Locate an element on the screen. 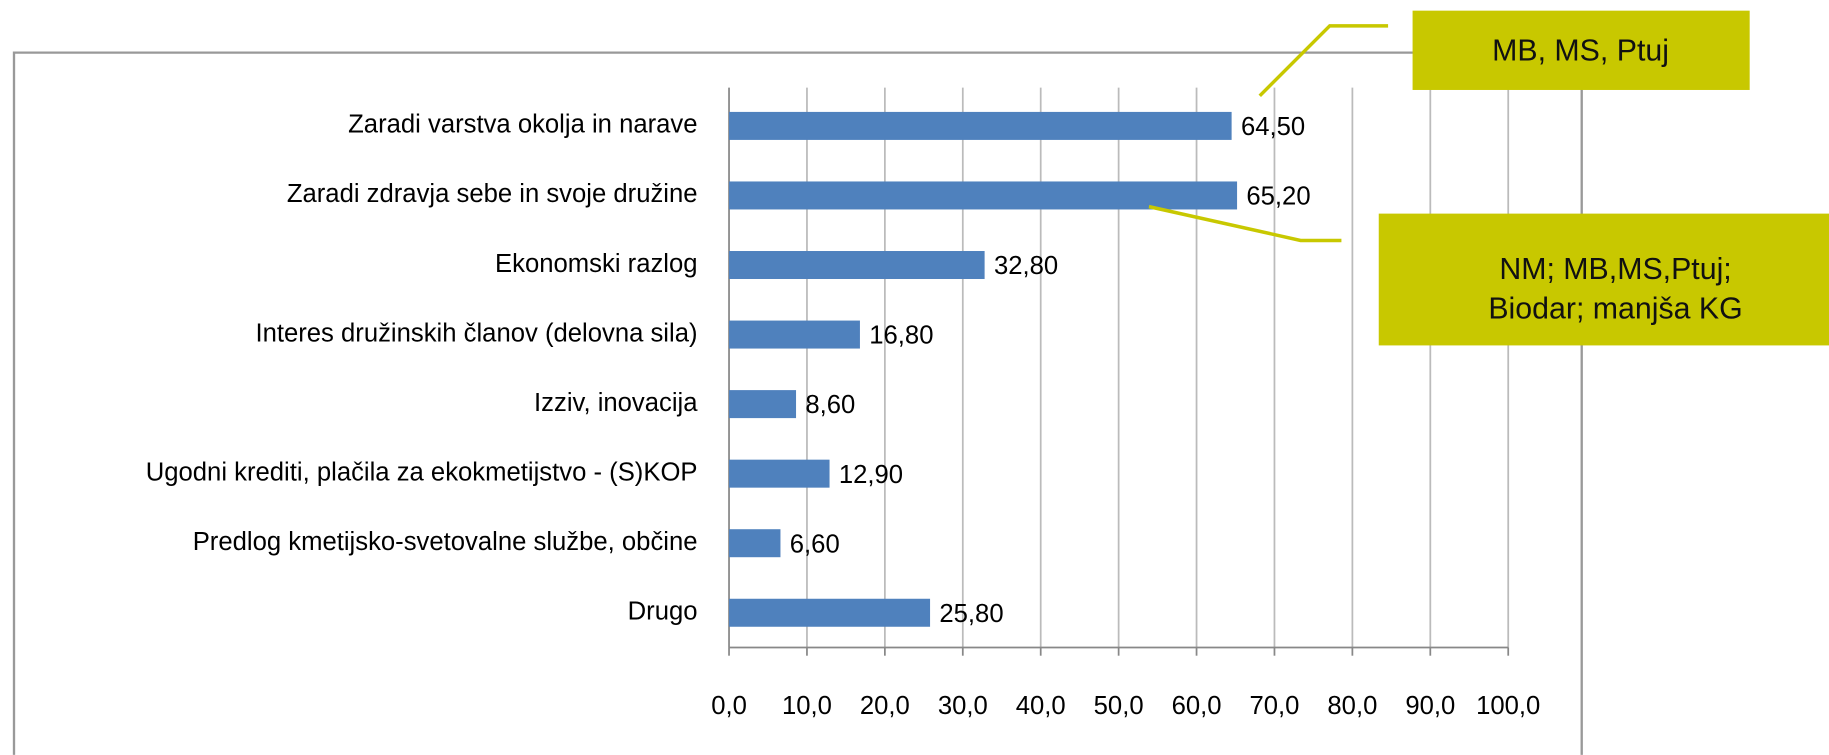 This screenshot has width=1829, height=755. x-tick-label: 30,0 is located at coordinates (963, 706).